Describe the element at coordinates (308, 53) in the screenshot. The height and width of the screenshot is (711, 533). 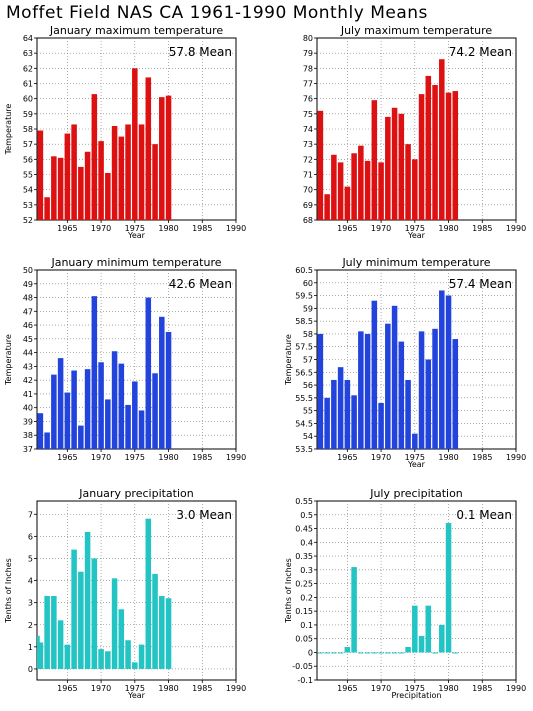
I see `y-tick-label: 79` at that location.